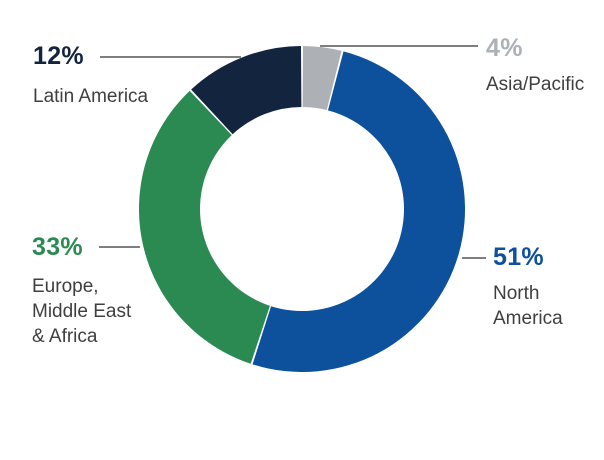 The image size is (604, 460). Describe the element at coordinates (518, 257) in the screenshot. I see `label-percent-north-america: 51%` at that location.